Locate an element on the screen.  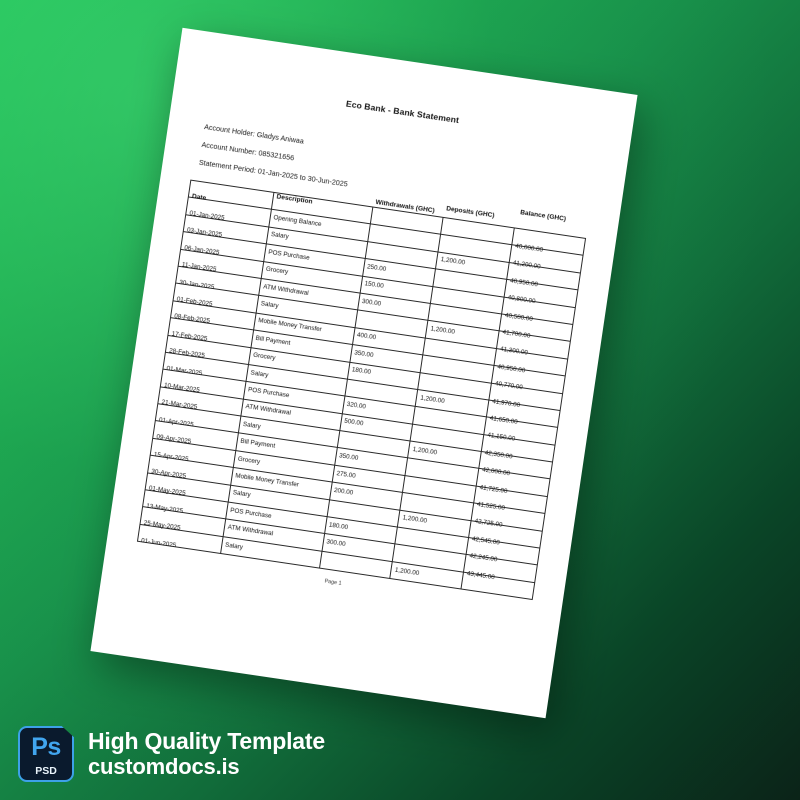
branding-site: customdocs.is is located at coordinates (164, 767).